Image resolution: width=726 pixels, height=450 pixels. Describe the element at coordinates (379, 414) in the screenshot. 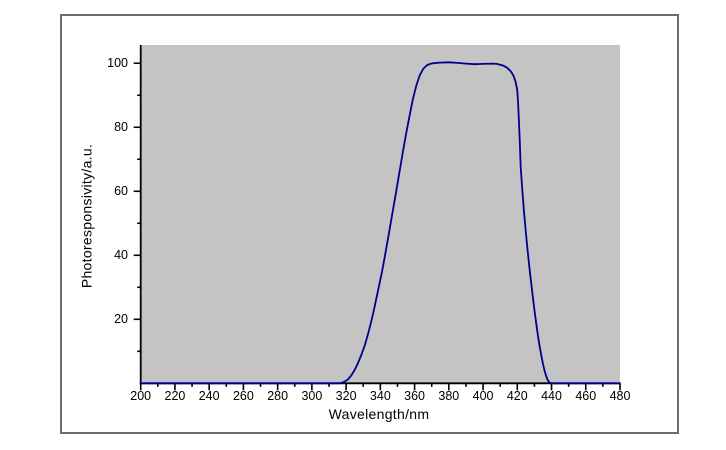

I see `x-axis-title: Wavelength/nm` at that location.